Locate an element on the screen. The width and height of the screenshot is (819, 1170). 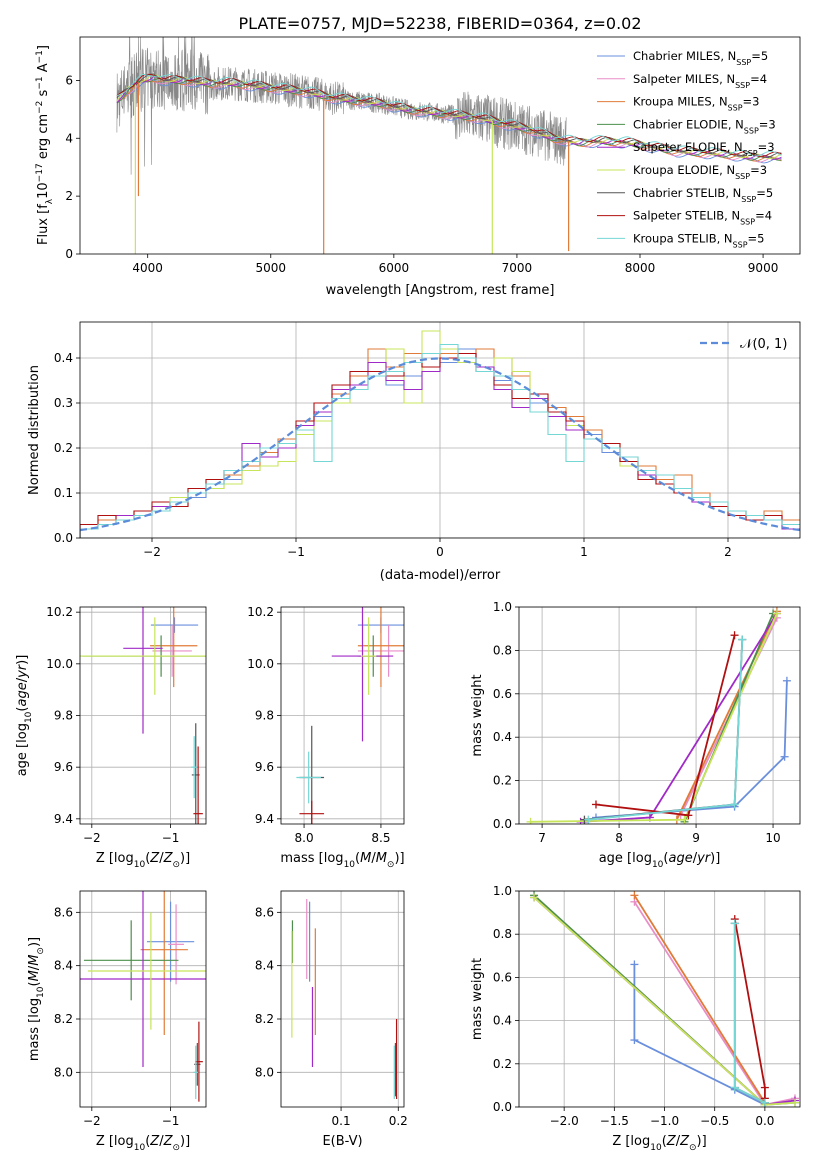
mass_vs_z-frame is located at coordinates (143, 999).